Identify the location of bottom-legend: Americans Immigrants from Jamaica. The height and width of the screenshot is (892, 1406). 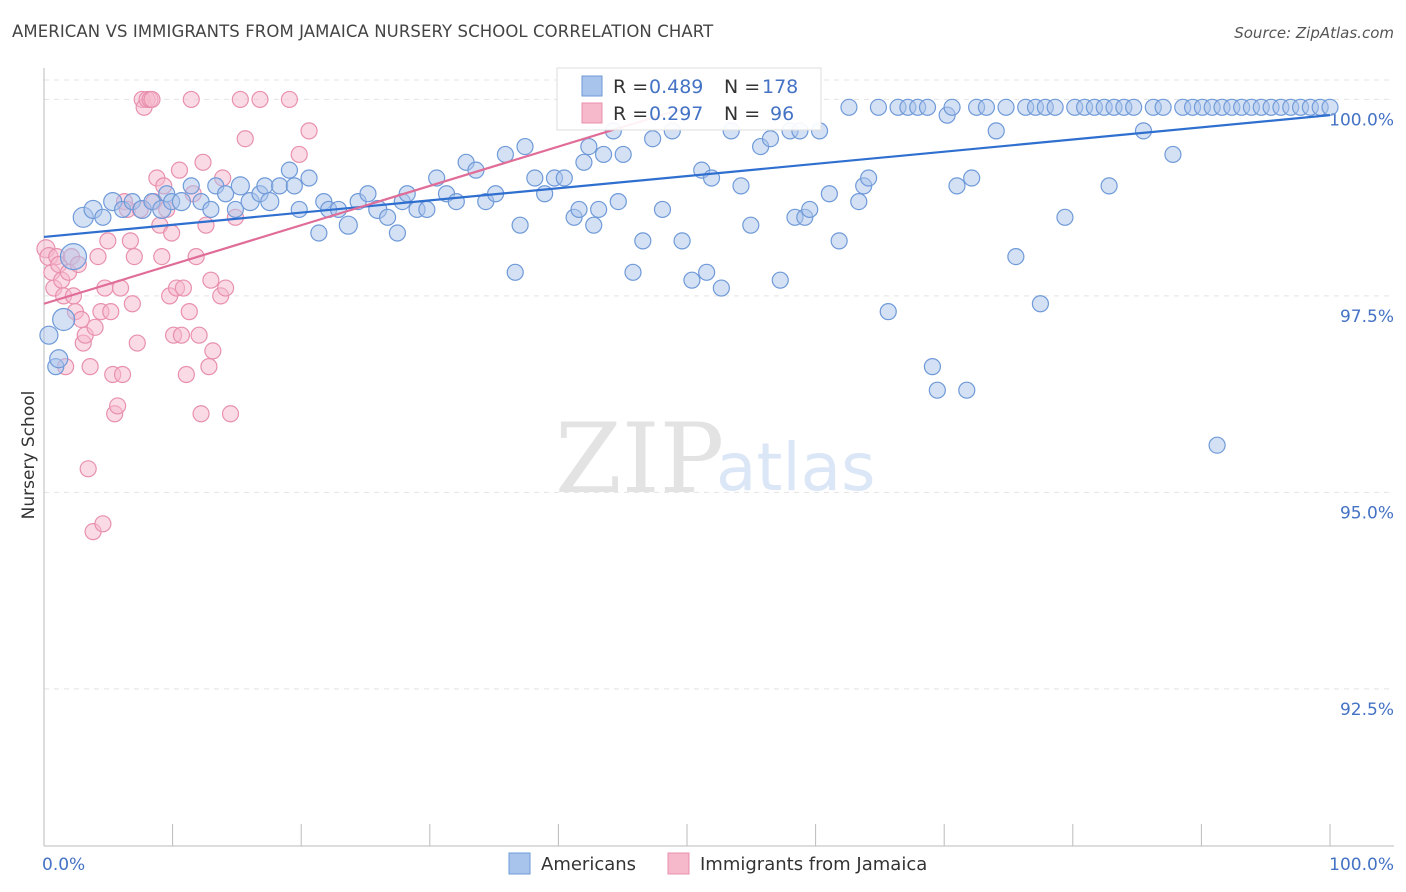
(717, 863).